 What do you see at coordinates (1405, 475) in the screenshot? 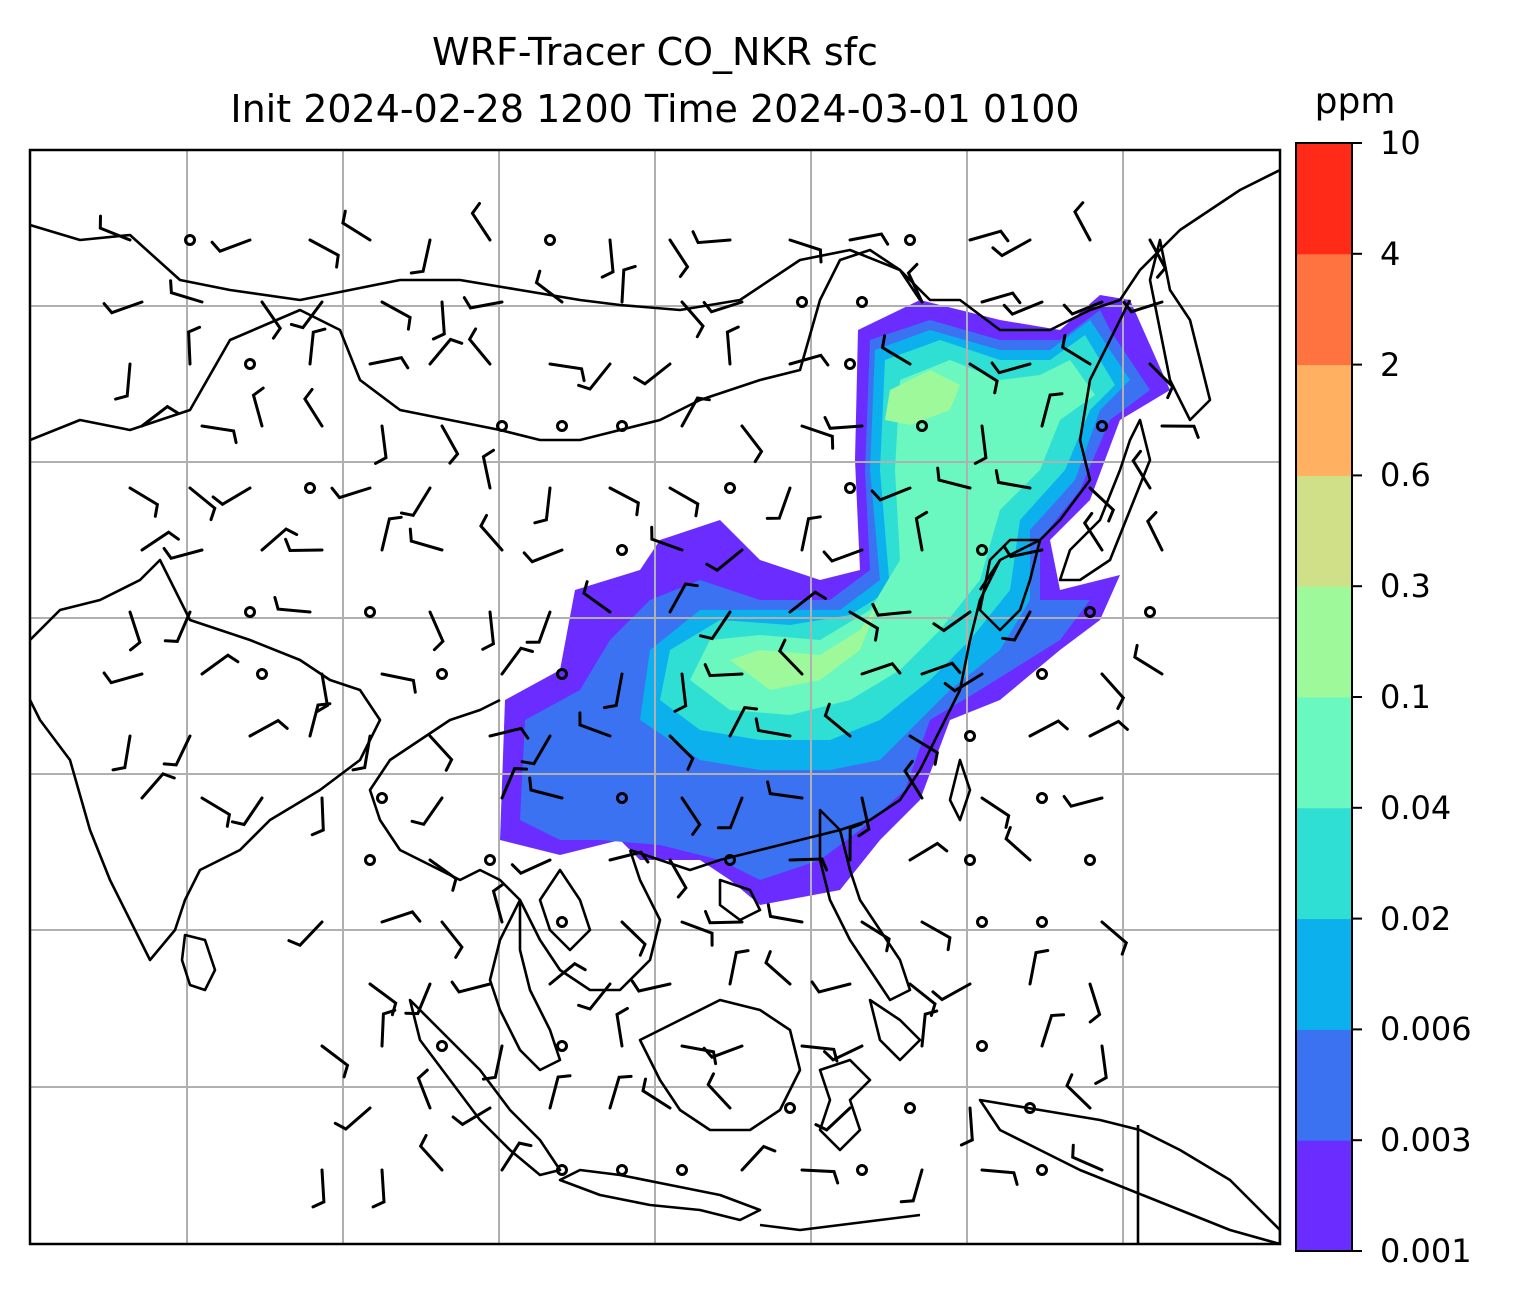
I see `colorbar-tick-label: 0.6` at bounding box center [1405, 475].